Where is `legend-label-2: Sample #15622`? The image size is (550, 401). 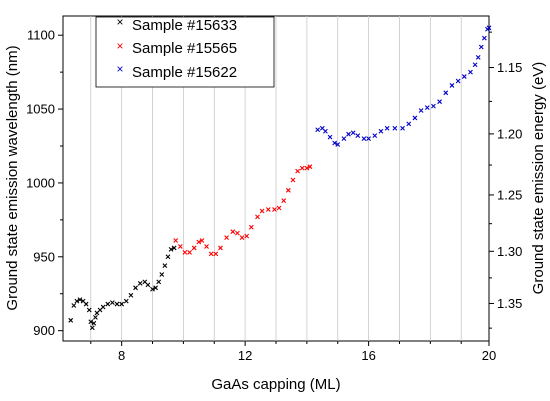
legend-label-2: Sample #15622 is located at coordinates (184, 72).